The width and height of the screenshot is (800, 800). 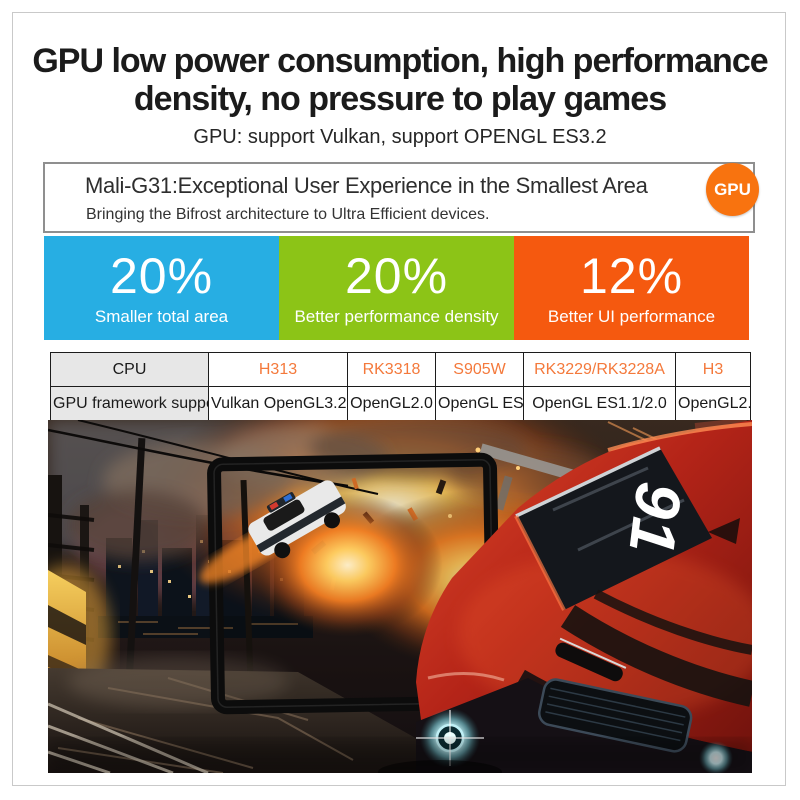 I want to click on car-number: 91, so click(x=655, y=517).